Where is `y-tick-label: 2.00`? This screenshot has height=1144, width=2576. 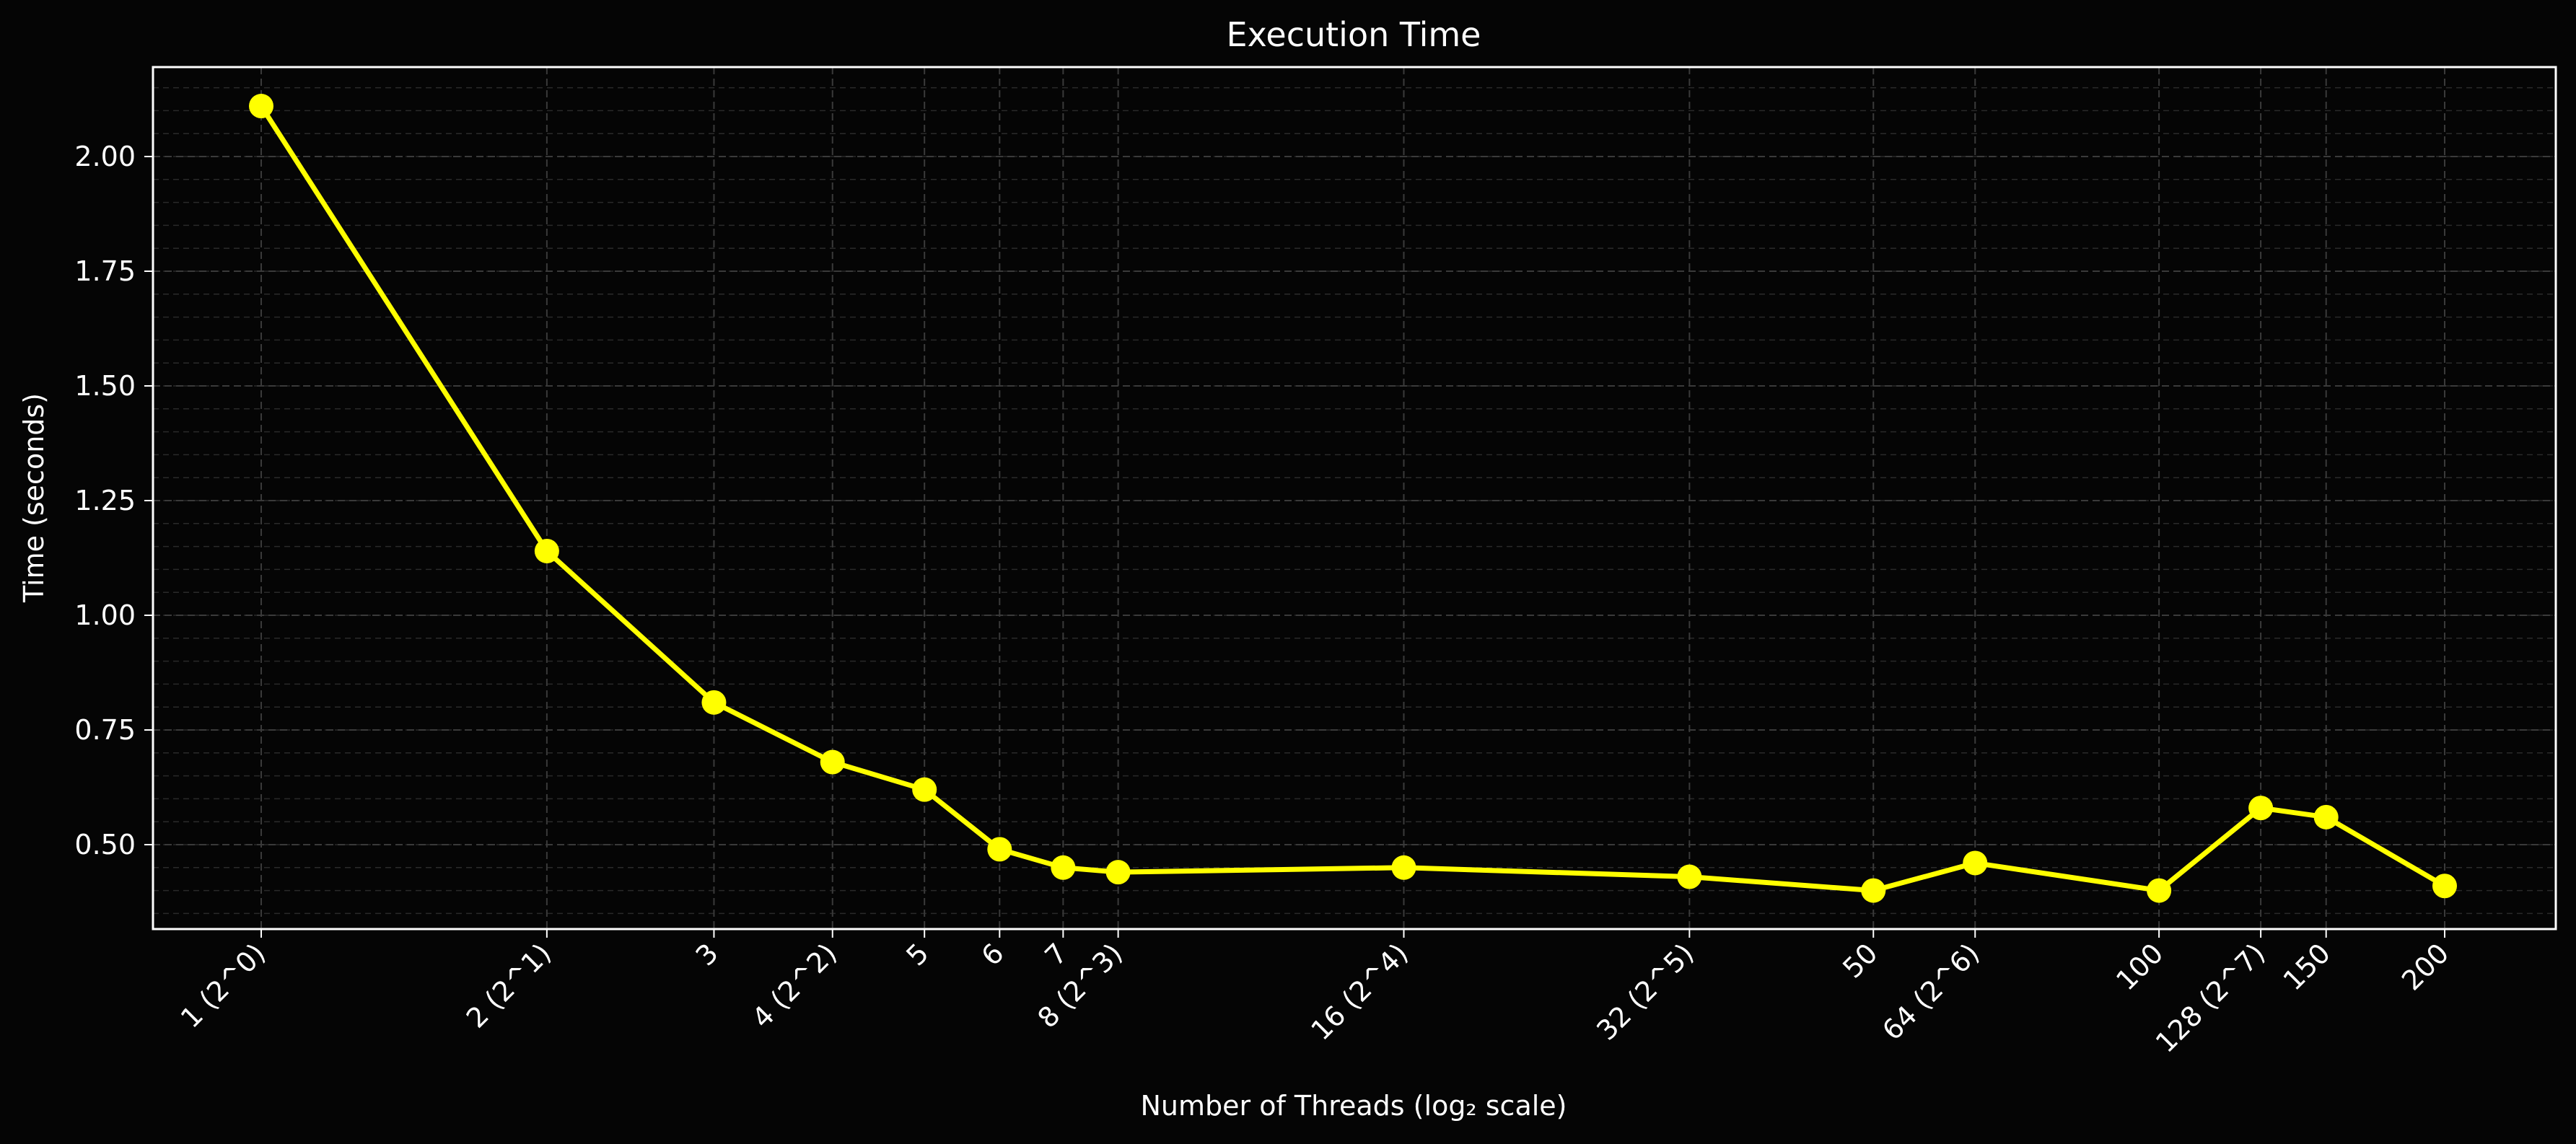 y-tick-label: 2.00 is located at coordinates (105, 156).